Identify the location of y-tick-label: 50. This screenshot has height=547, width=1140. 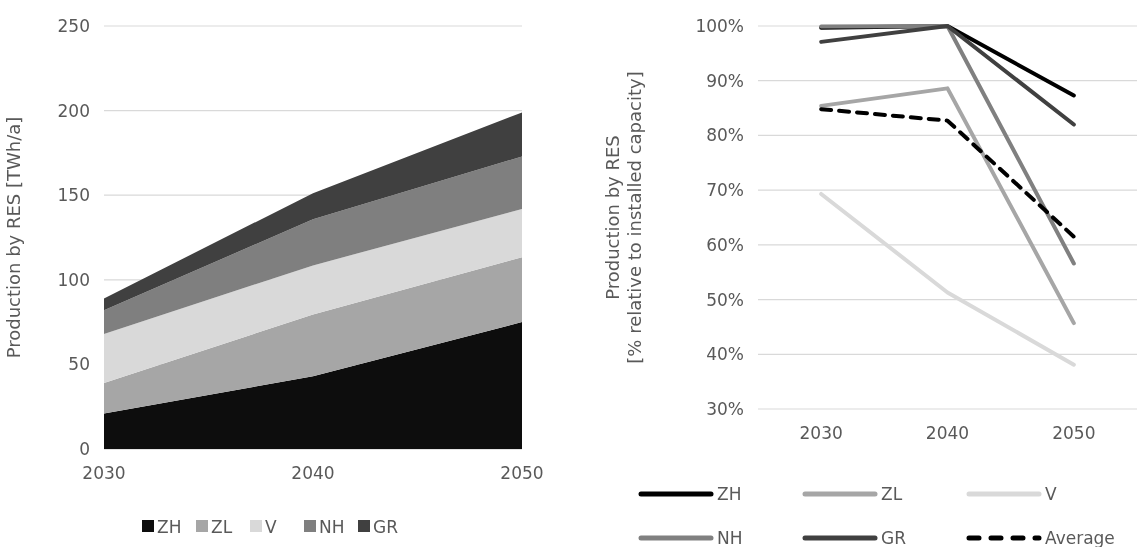
(79, 364).